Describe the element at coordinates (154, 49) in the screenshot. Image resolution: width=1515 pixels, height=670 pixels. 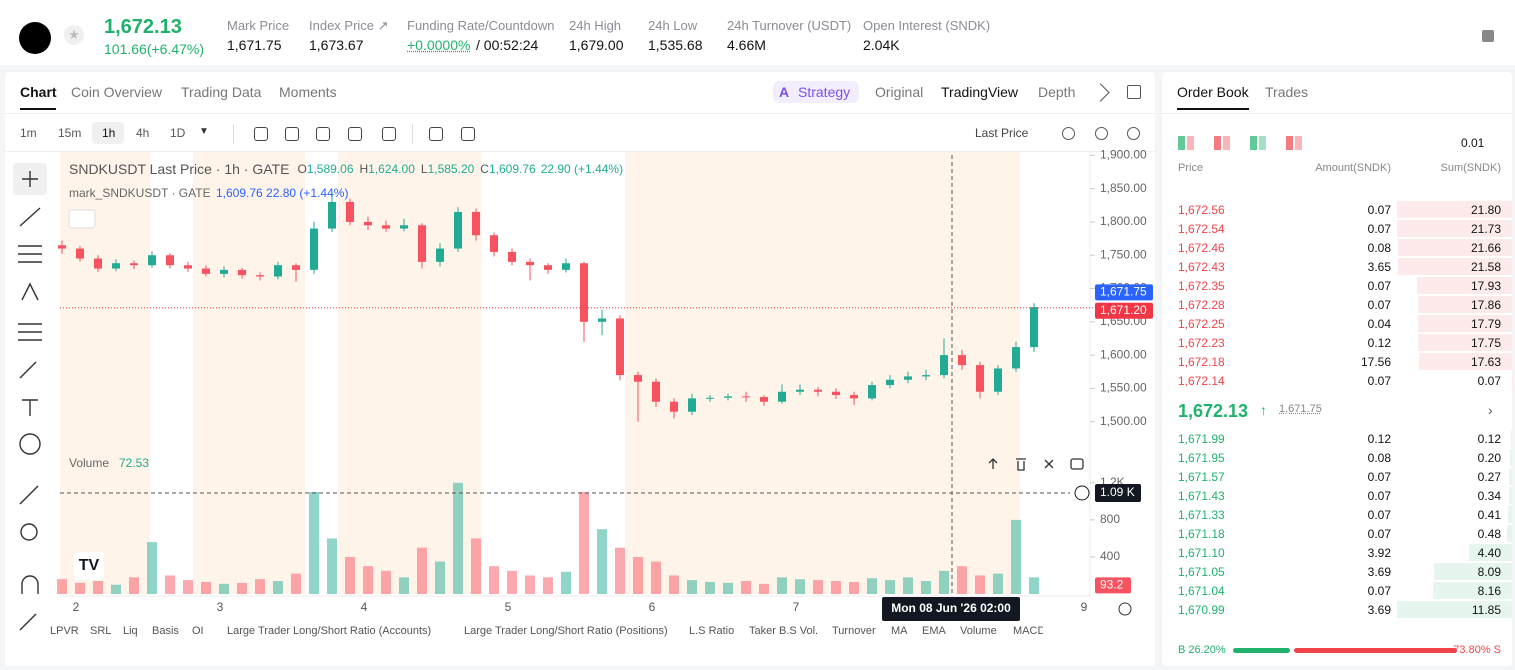
I see `price-change: 101.66(+6.47%)` at that location.